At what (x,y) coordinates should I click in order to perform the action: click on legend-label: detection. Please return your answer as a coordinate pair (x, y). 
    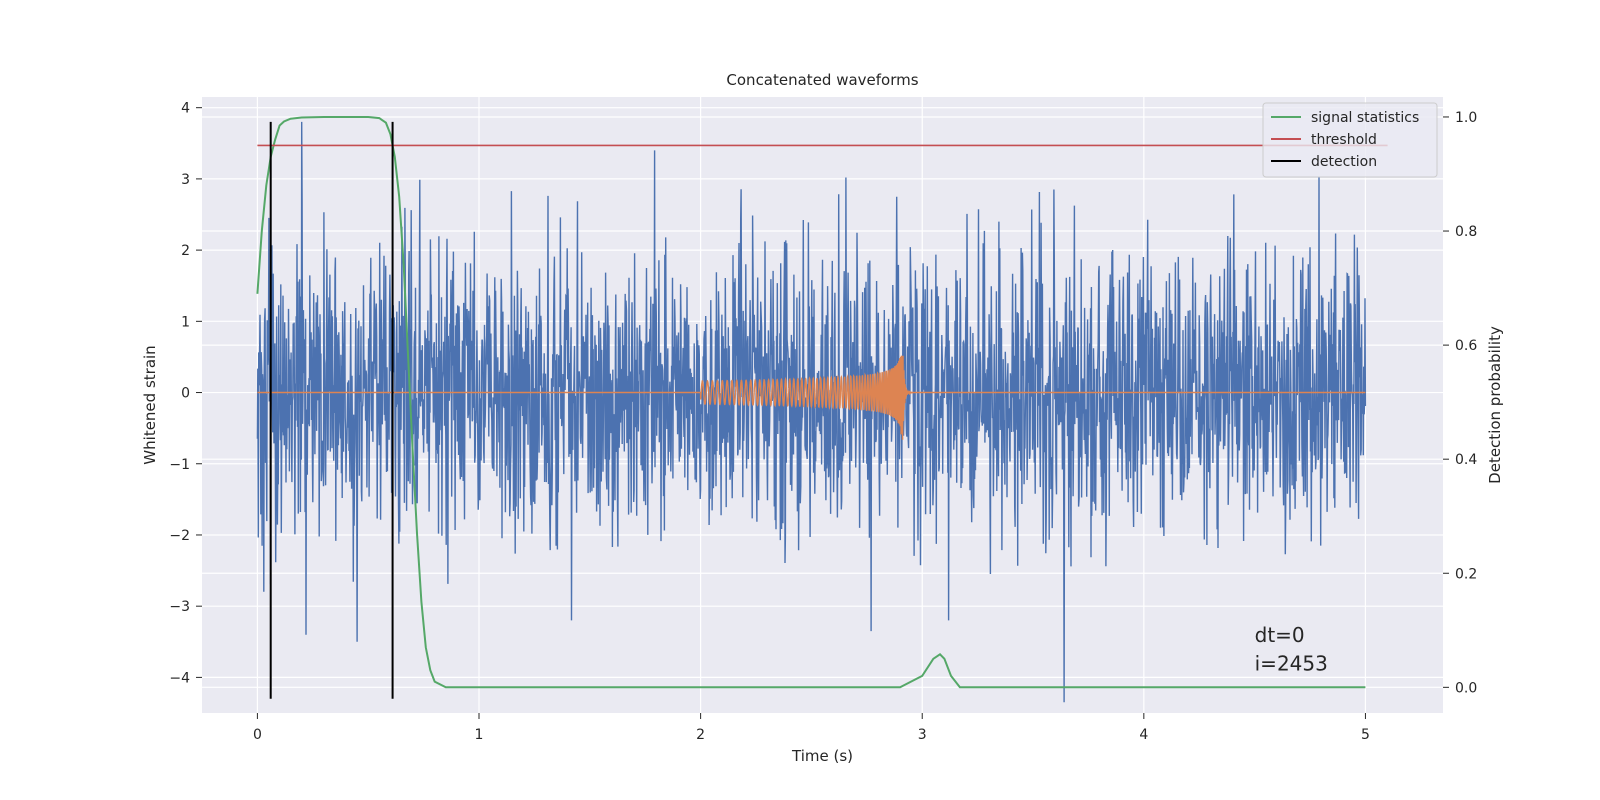
    Looking at the image, I should click on (1344, 162).